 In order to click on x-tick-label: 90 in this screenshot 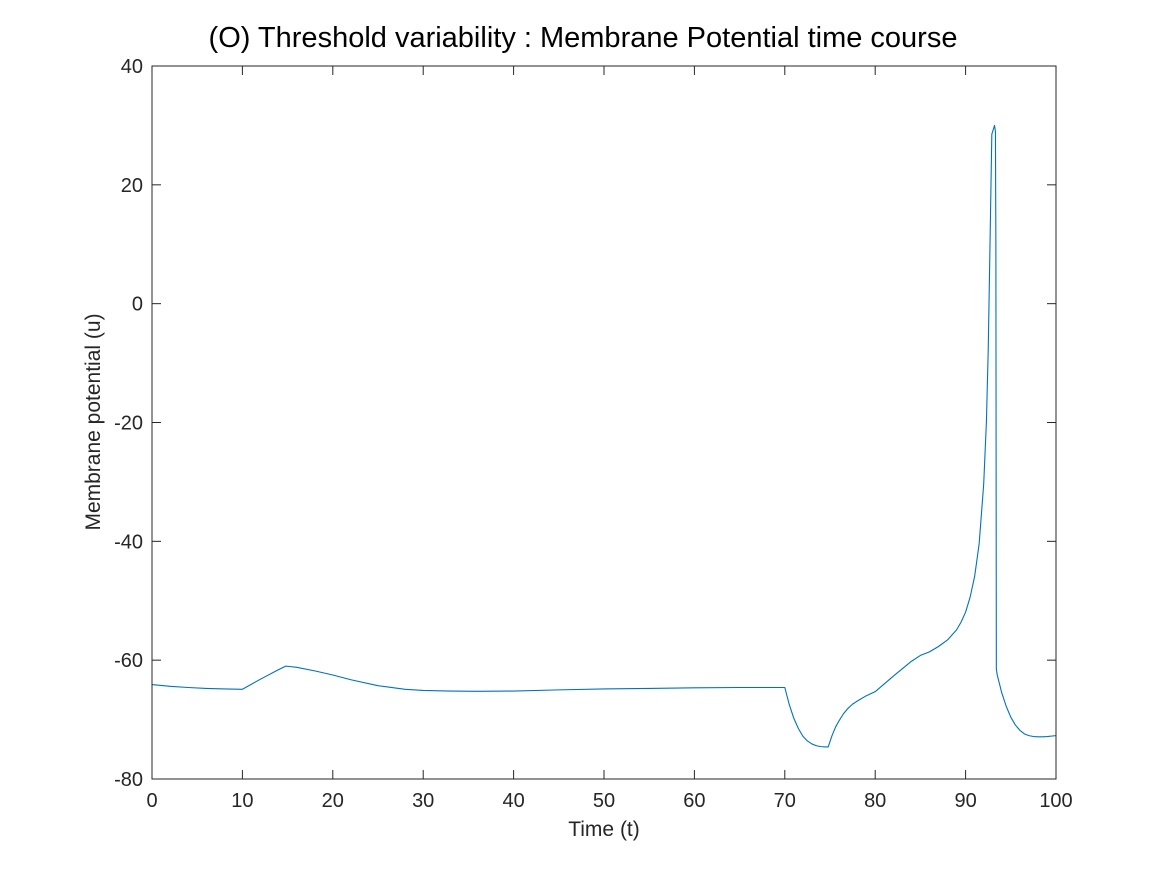, I will do `click(965, 801)`.